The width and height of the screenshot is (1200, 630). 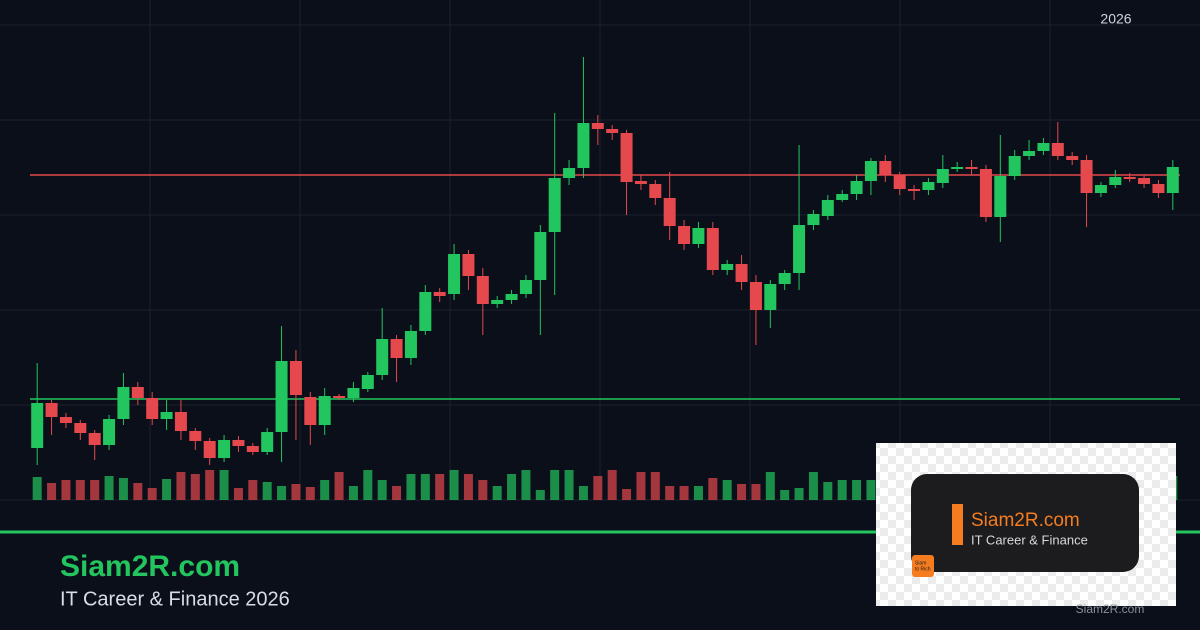 I want to click on logo-subtitle: IT Career & Finance, so click(x=1029, y=539).